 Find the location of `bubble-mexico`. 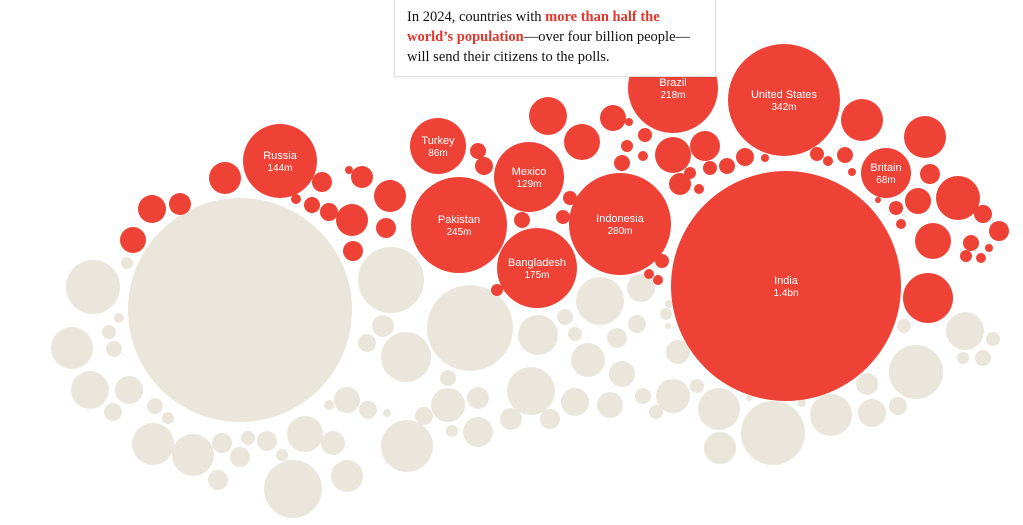

bubble-mexico is located at coordinates (529, 177).